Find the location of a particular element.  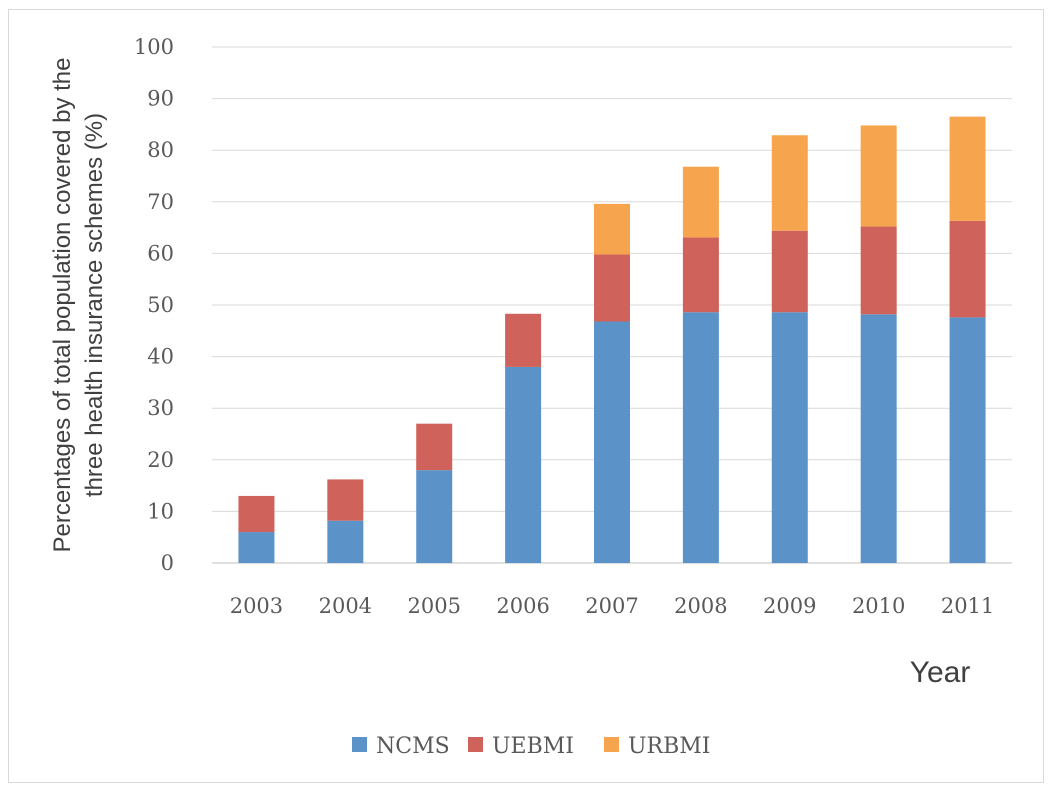

x-tick-label: 2004 is located at coordinates (345, 606).